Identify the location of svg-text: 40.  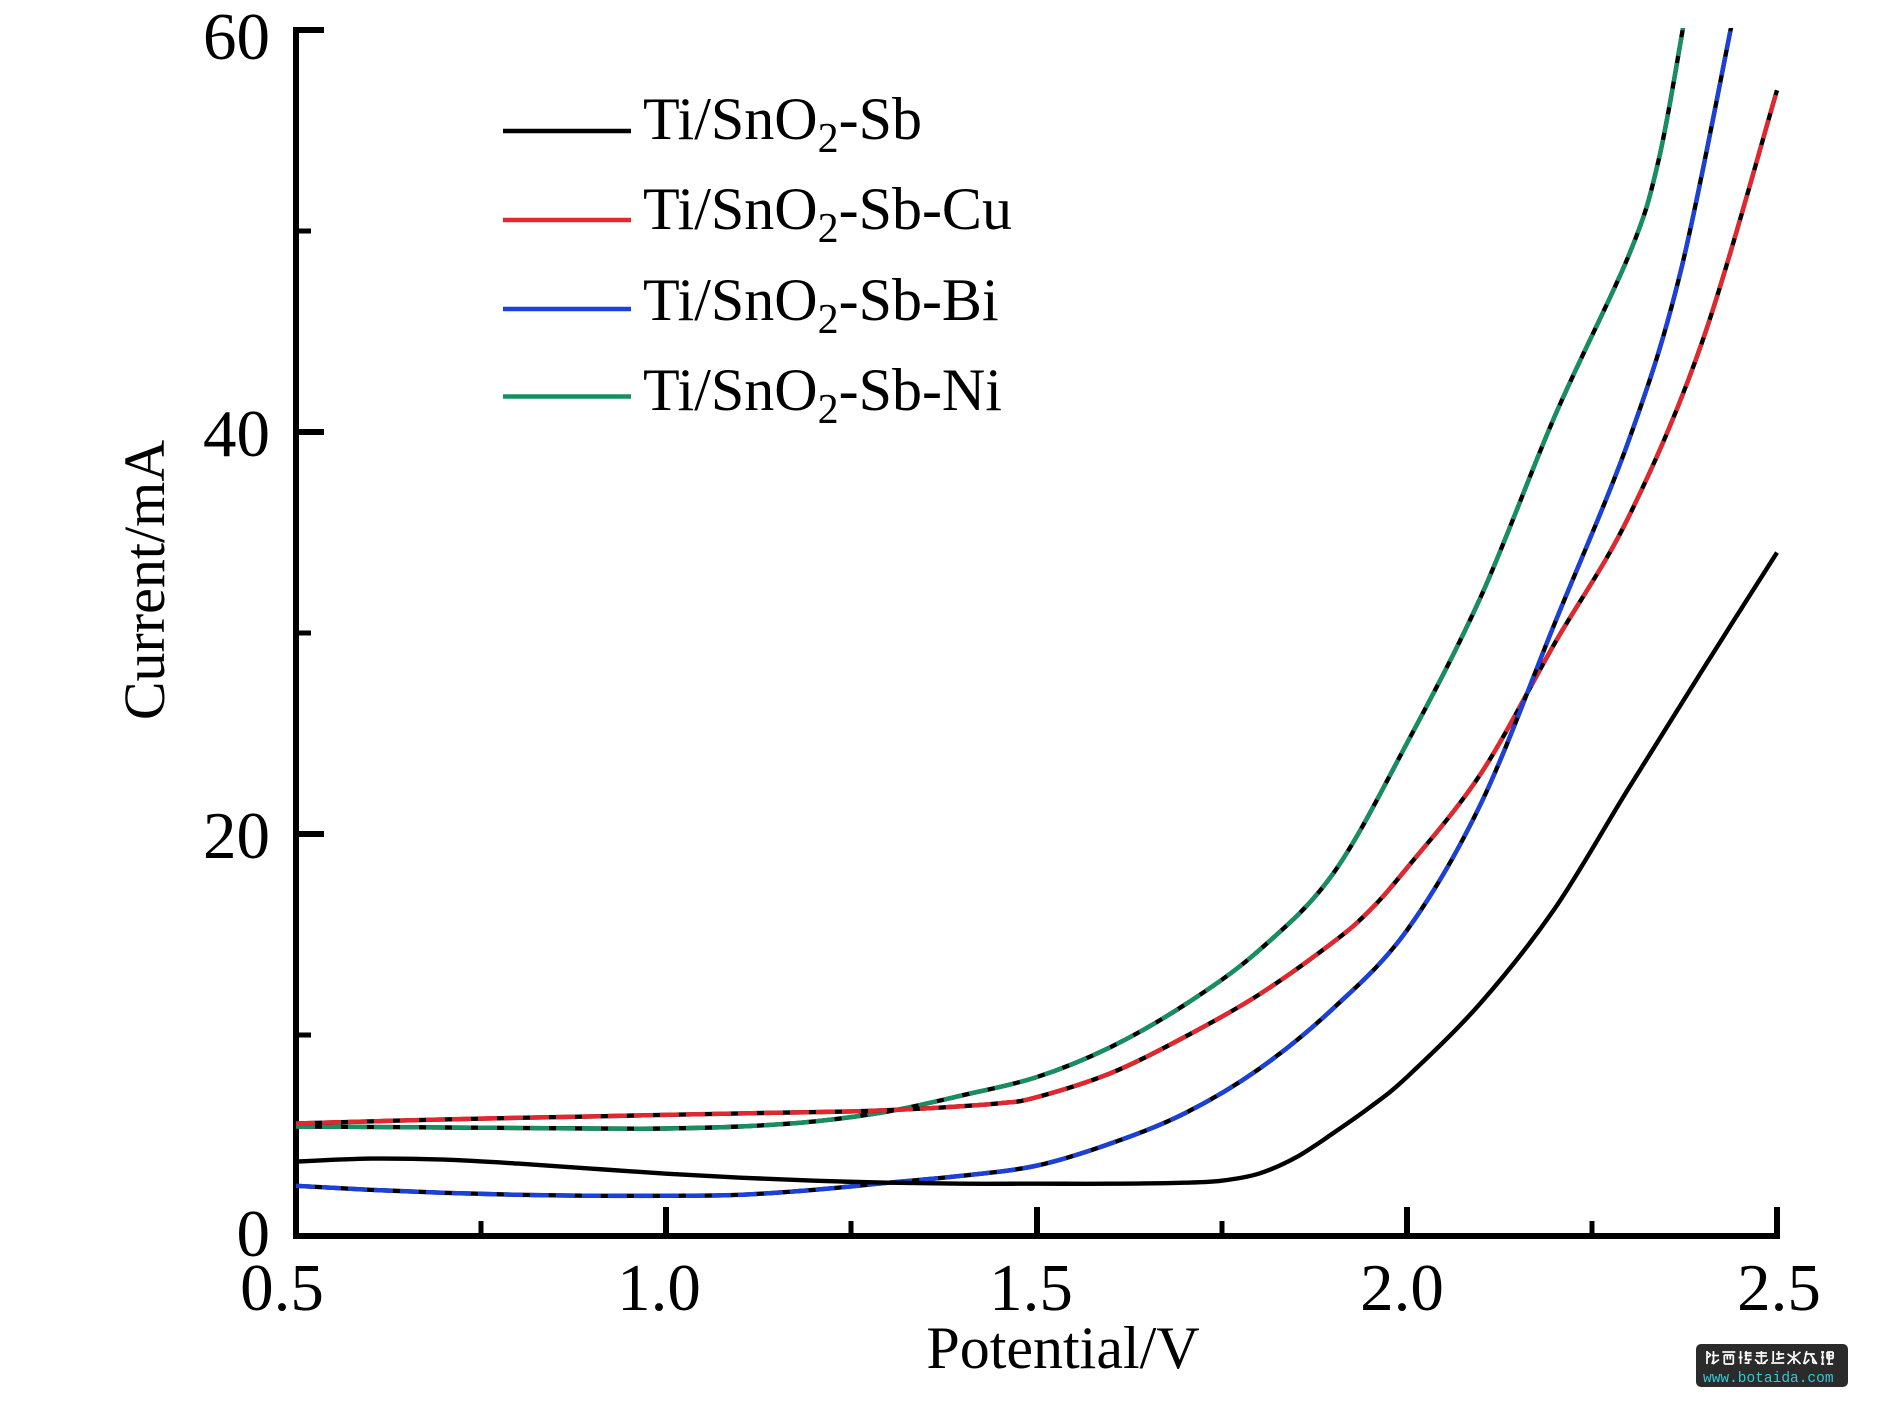
(236, 434).